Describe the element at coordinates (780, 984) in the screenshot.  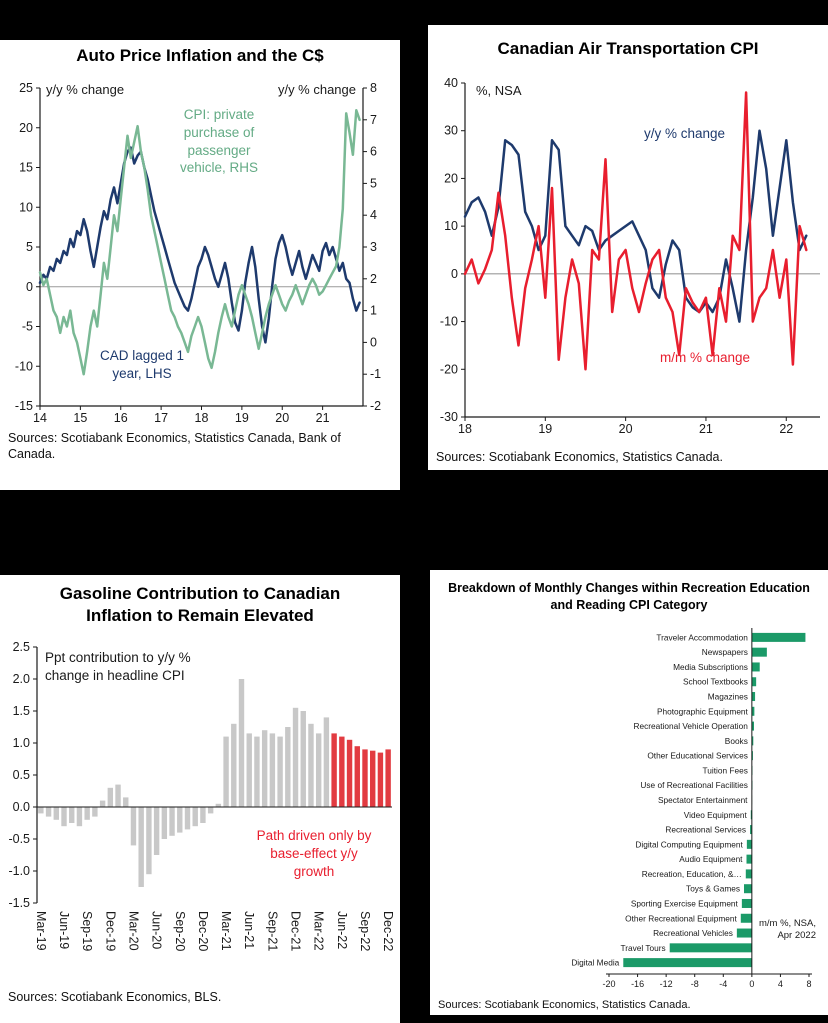
I see `svg-text: 4` at that location.